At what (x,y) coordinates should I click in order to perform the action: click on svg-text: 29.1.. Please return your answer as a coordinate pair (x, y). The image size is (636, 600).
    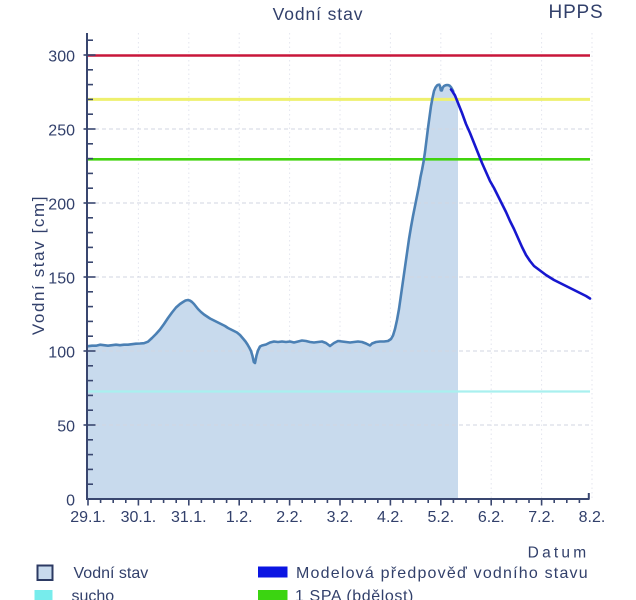
    Looking at the image, I should click on (88, 517).